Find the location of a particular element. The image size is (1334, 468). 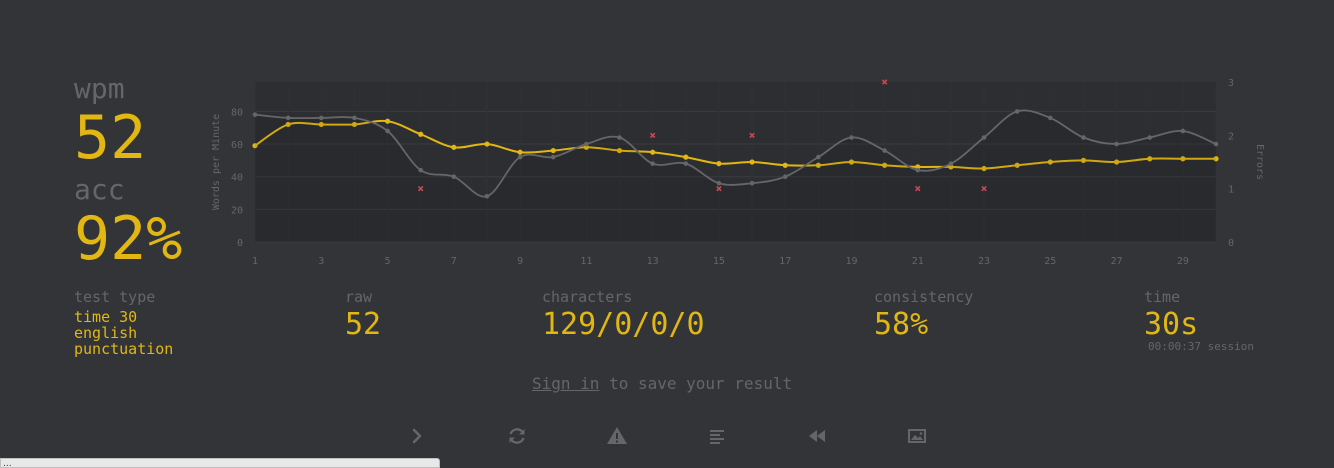

signin-text: to save your result is located at coordinates (696, 383).